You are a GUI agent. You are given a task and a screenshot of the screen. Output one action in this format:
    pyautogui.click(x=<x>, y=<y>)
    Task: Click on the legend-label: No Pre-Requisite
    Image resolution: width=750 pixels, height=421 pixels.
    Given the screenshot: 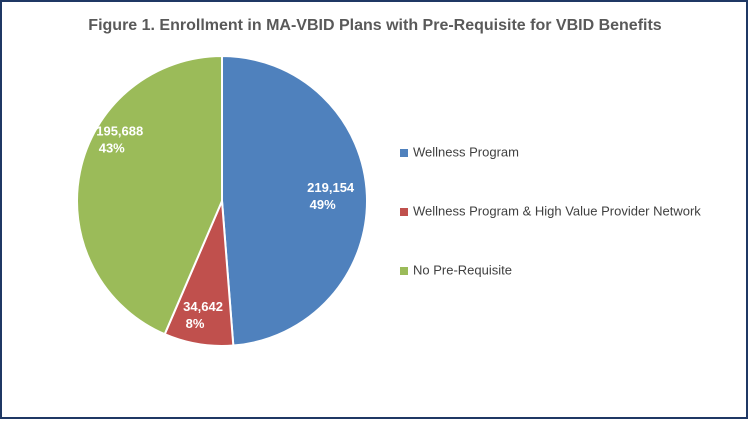 What is the action you would take?
    pyautogui.click(x=462, y=269)
    